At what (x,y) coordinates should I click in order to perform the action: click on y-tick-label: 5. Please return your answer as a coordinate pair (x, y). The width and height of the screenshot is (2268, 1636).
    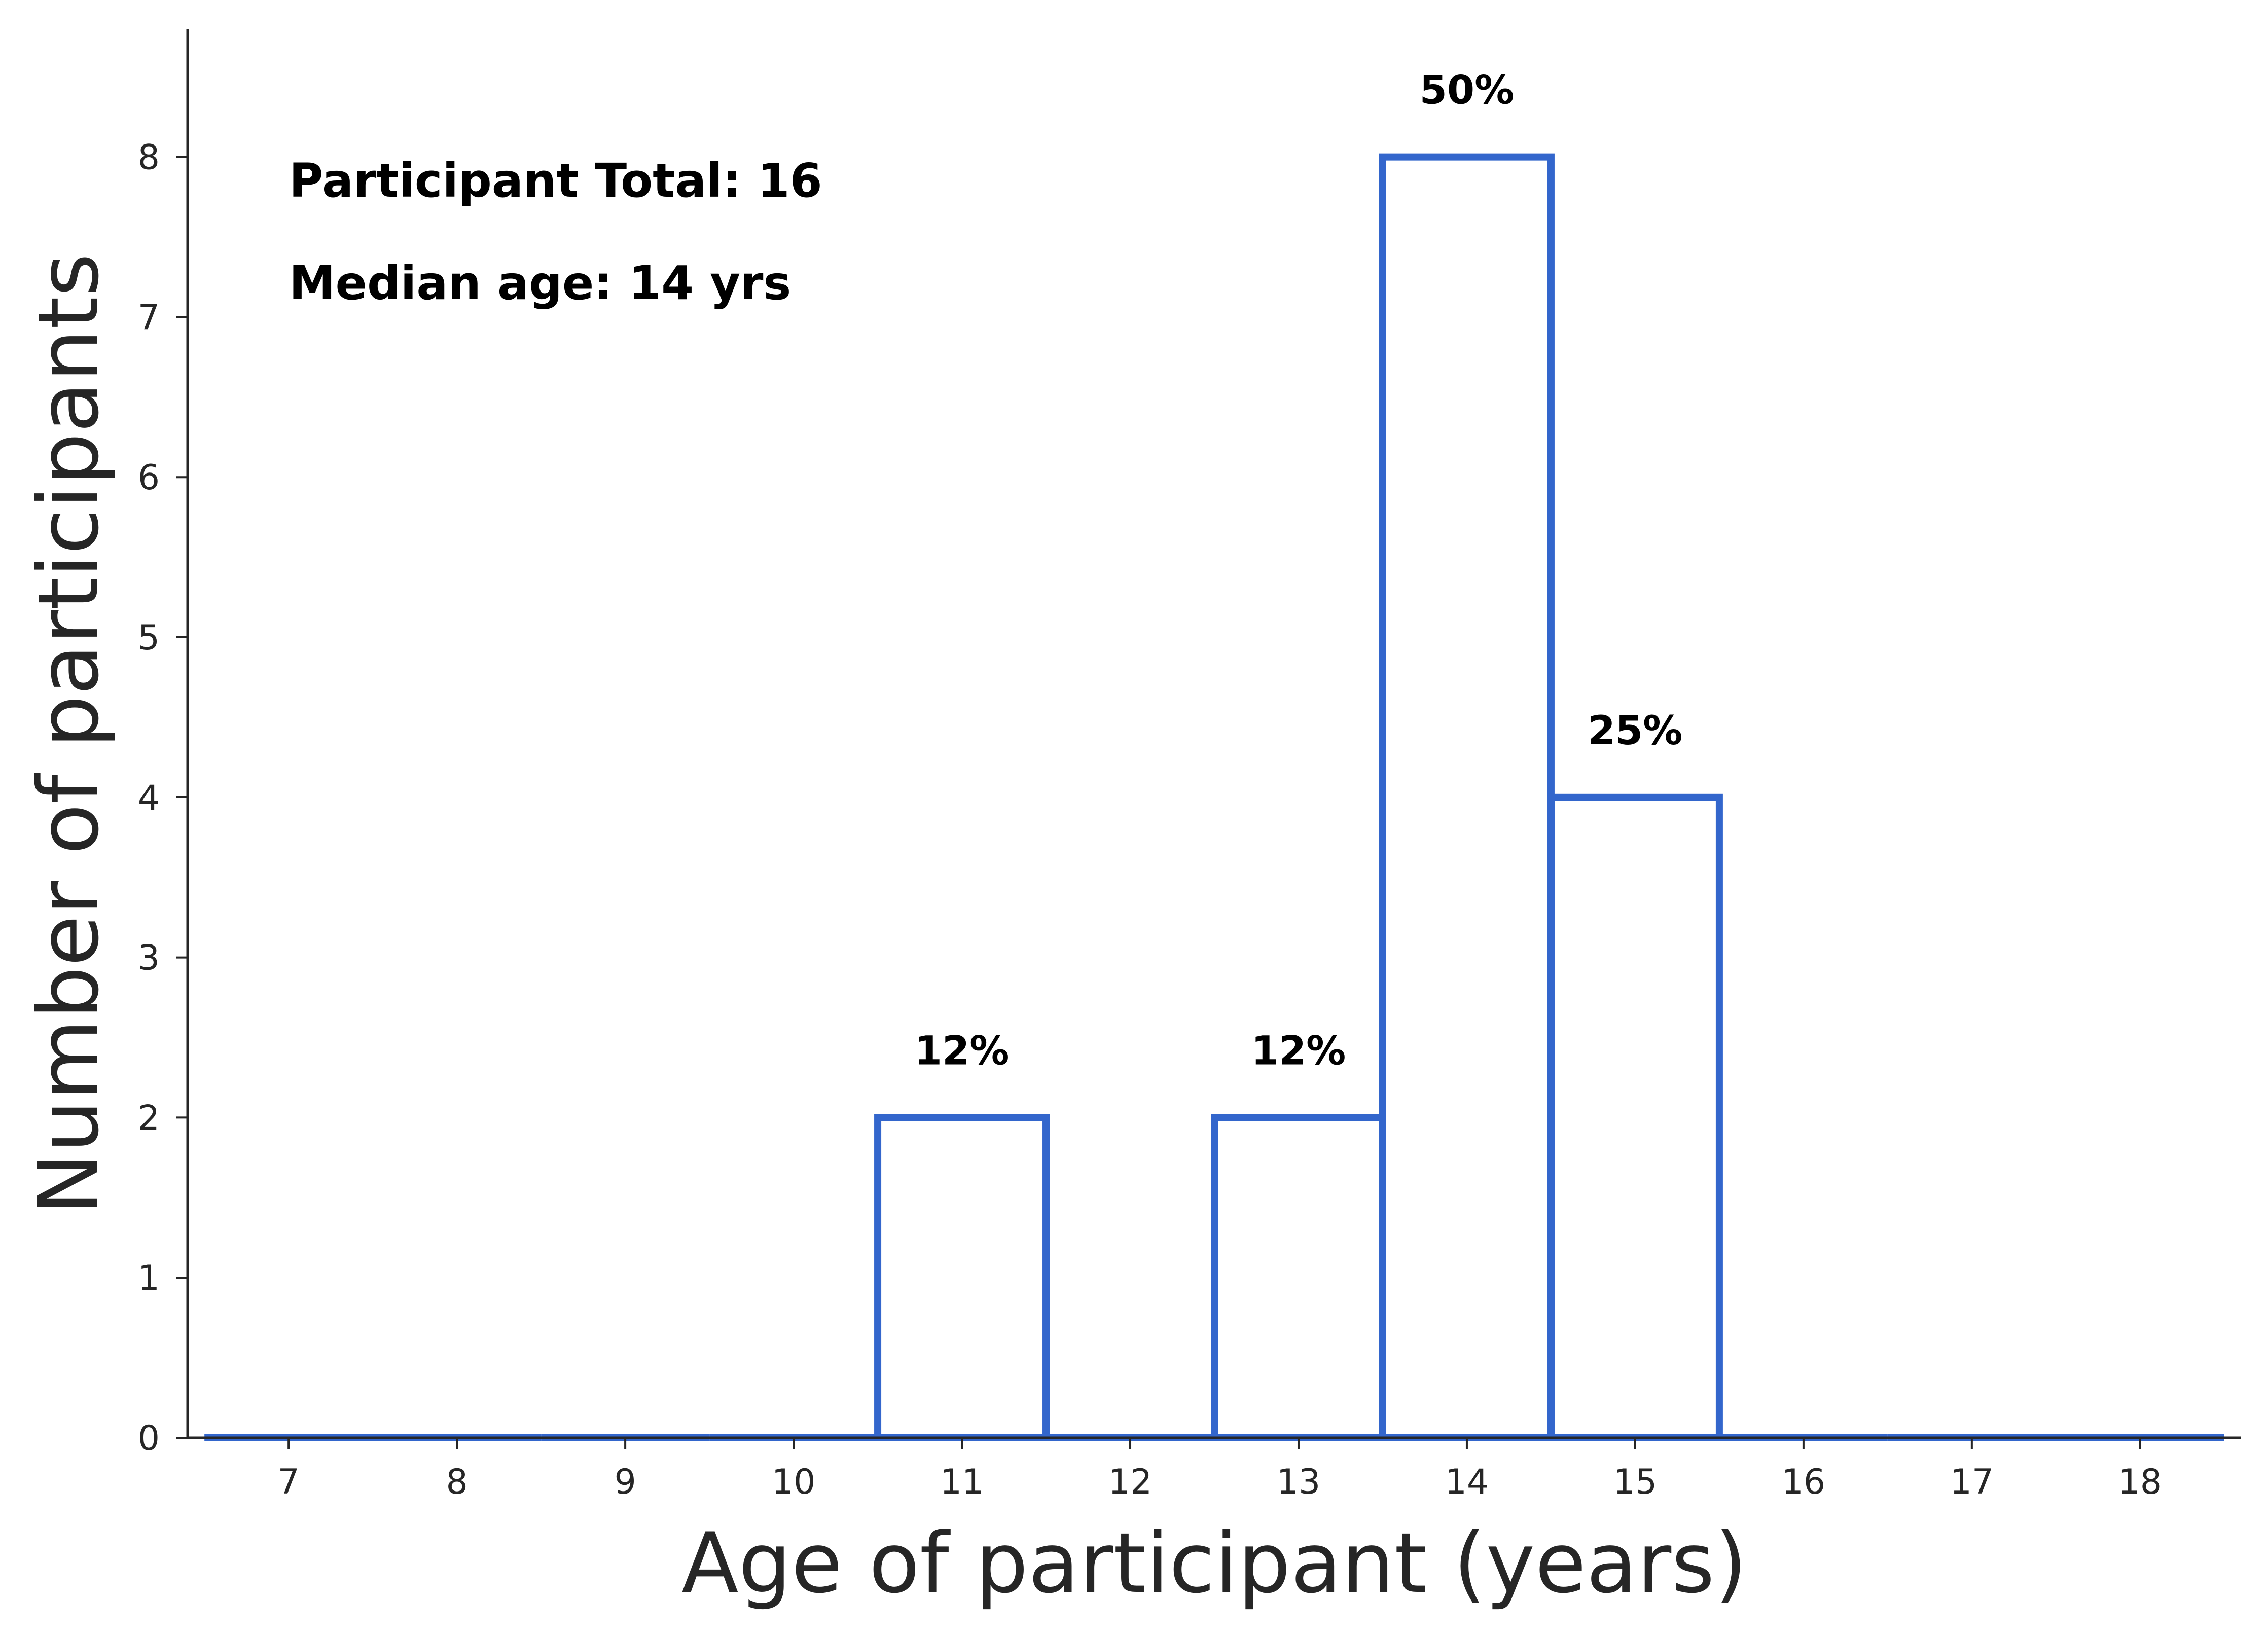
    Looking at the image, I should click on (149, 638).